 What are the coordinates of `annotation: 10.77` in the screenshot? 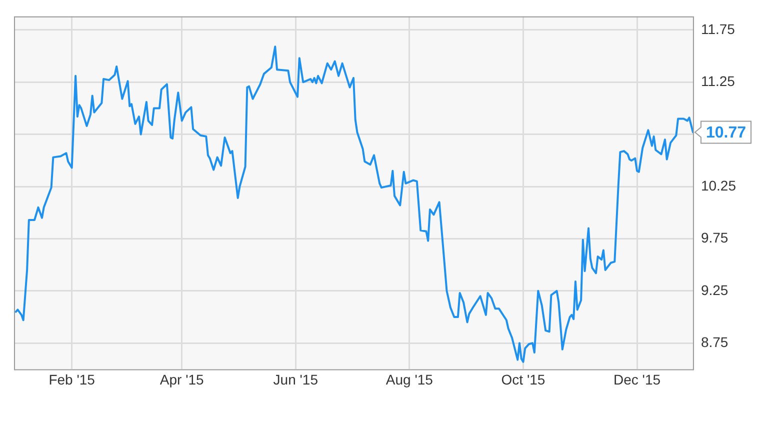 It's located at (726, 133).